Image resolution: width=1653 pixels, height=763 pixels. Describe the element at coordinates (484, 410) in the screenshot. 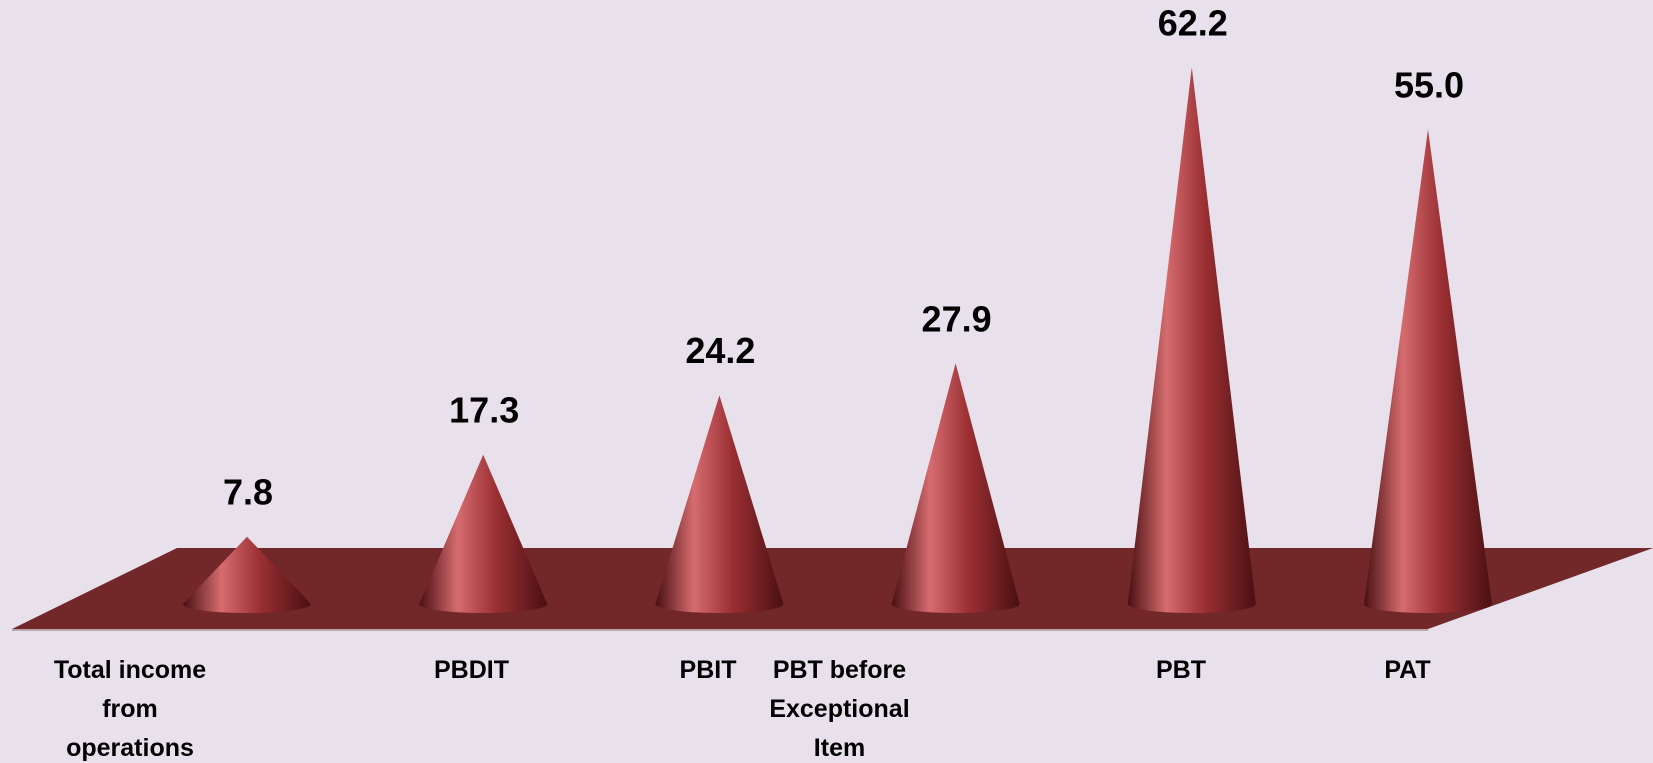

I see `value-label: 17.3` at that location.